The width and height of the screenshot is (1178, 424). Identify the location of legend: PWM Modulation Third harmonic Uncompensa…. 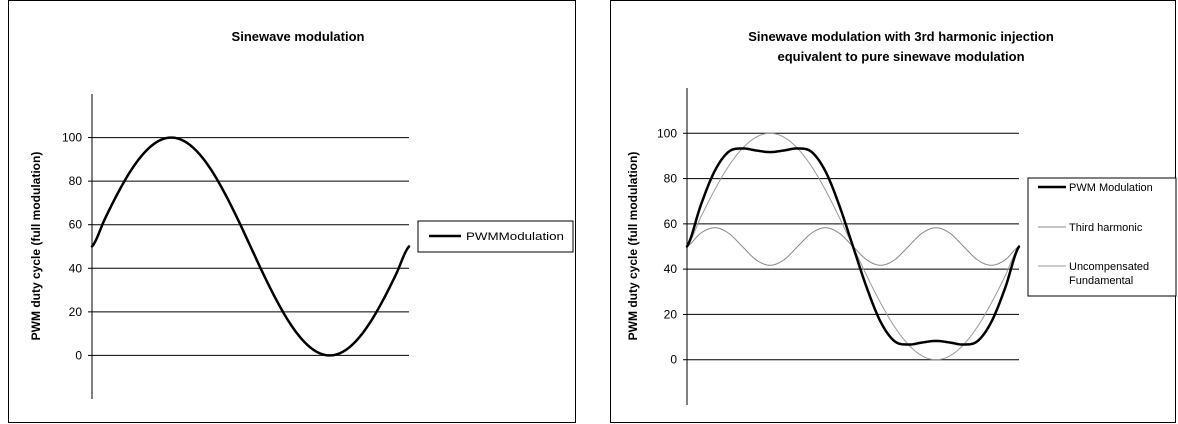
(1102, 237).